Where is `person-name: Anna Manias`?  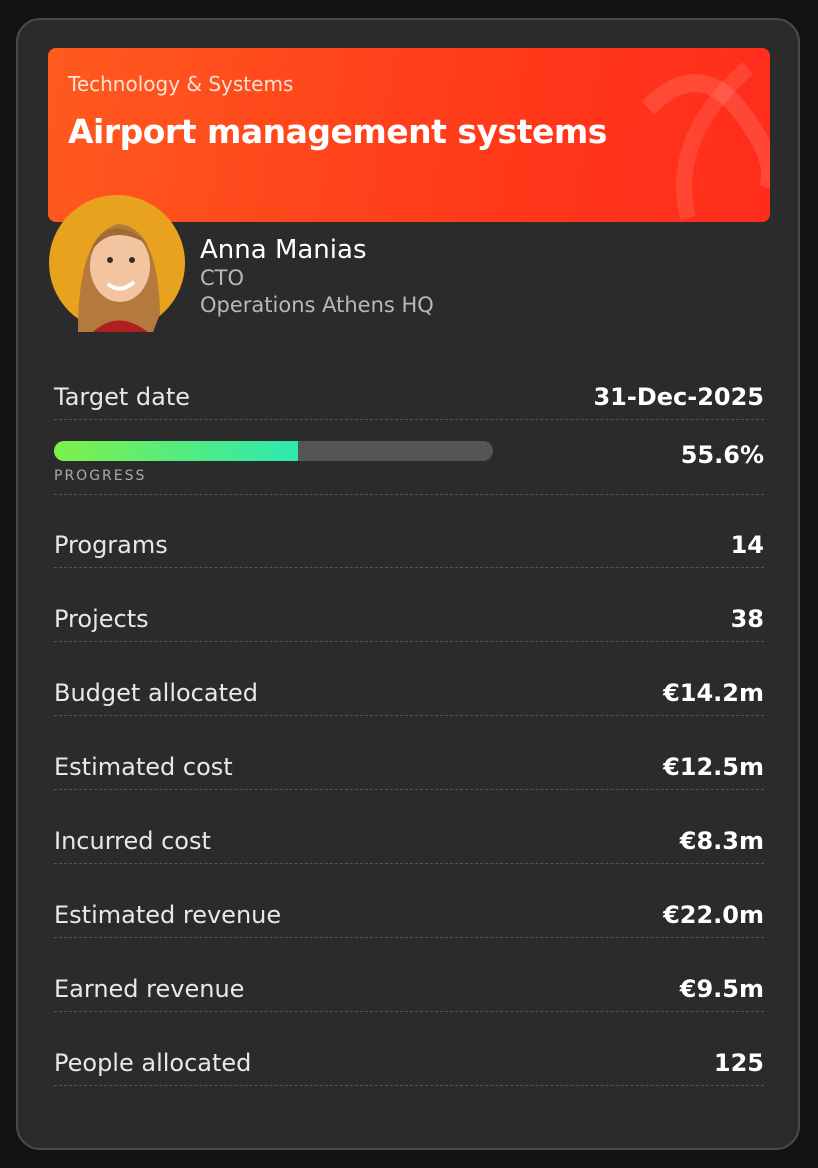 person-name: Anna Manias is located at coordinates (283, 250).